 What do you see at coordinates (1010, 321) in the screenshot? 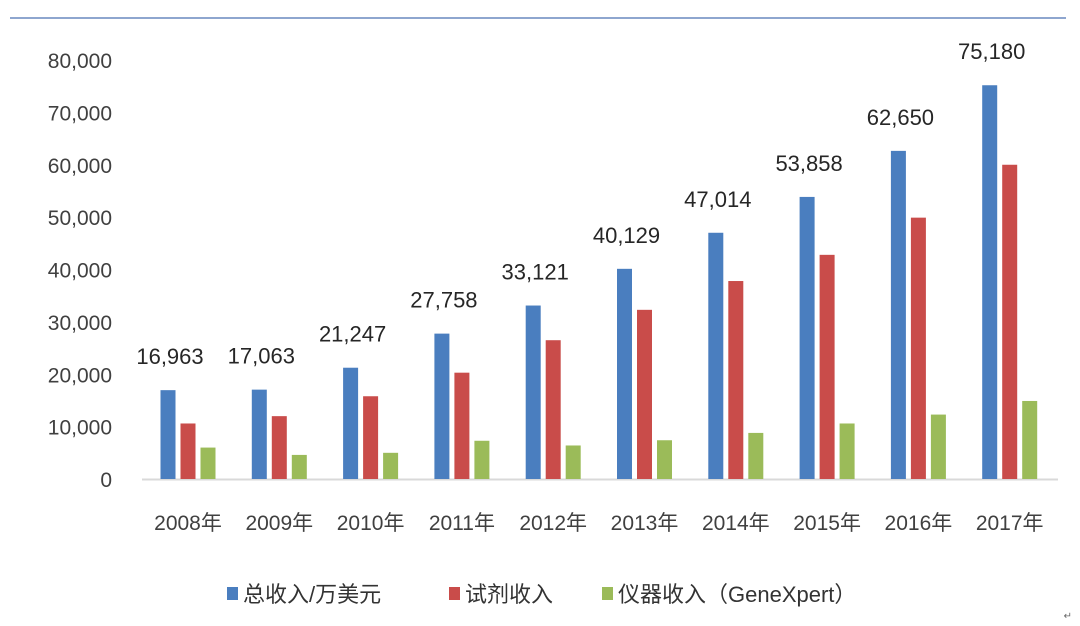
I see `bar-2-2017年` at bounding box center [1010, 321].